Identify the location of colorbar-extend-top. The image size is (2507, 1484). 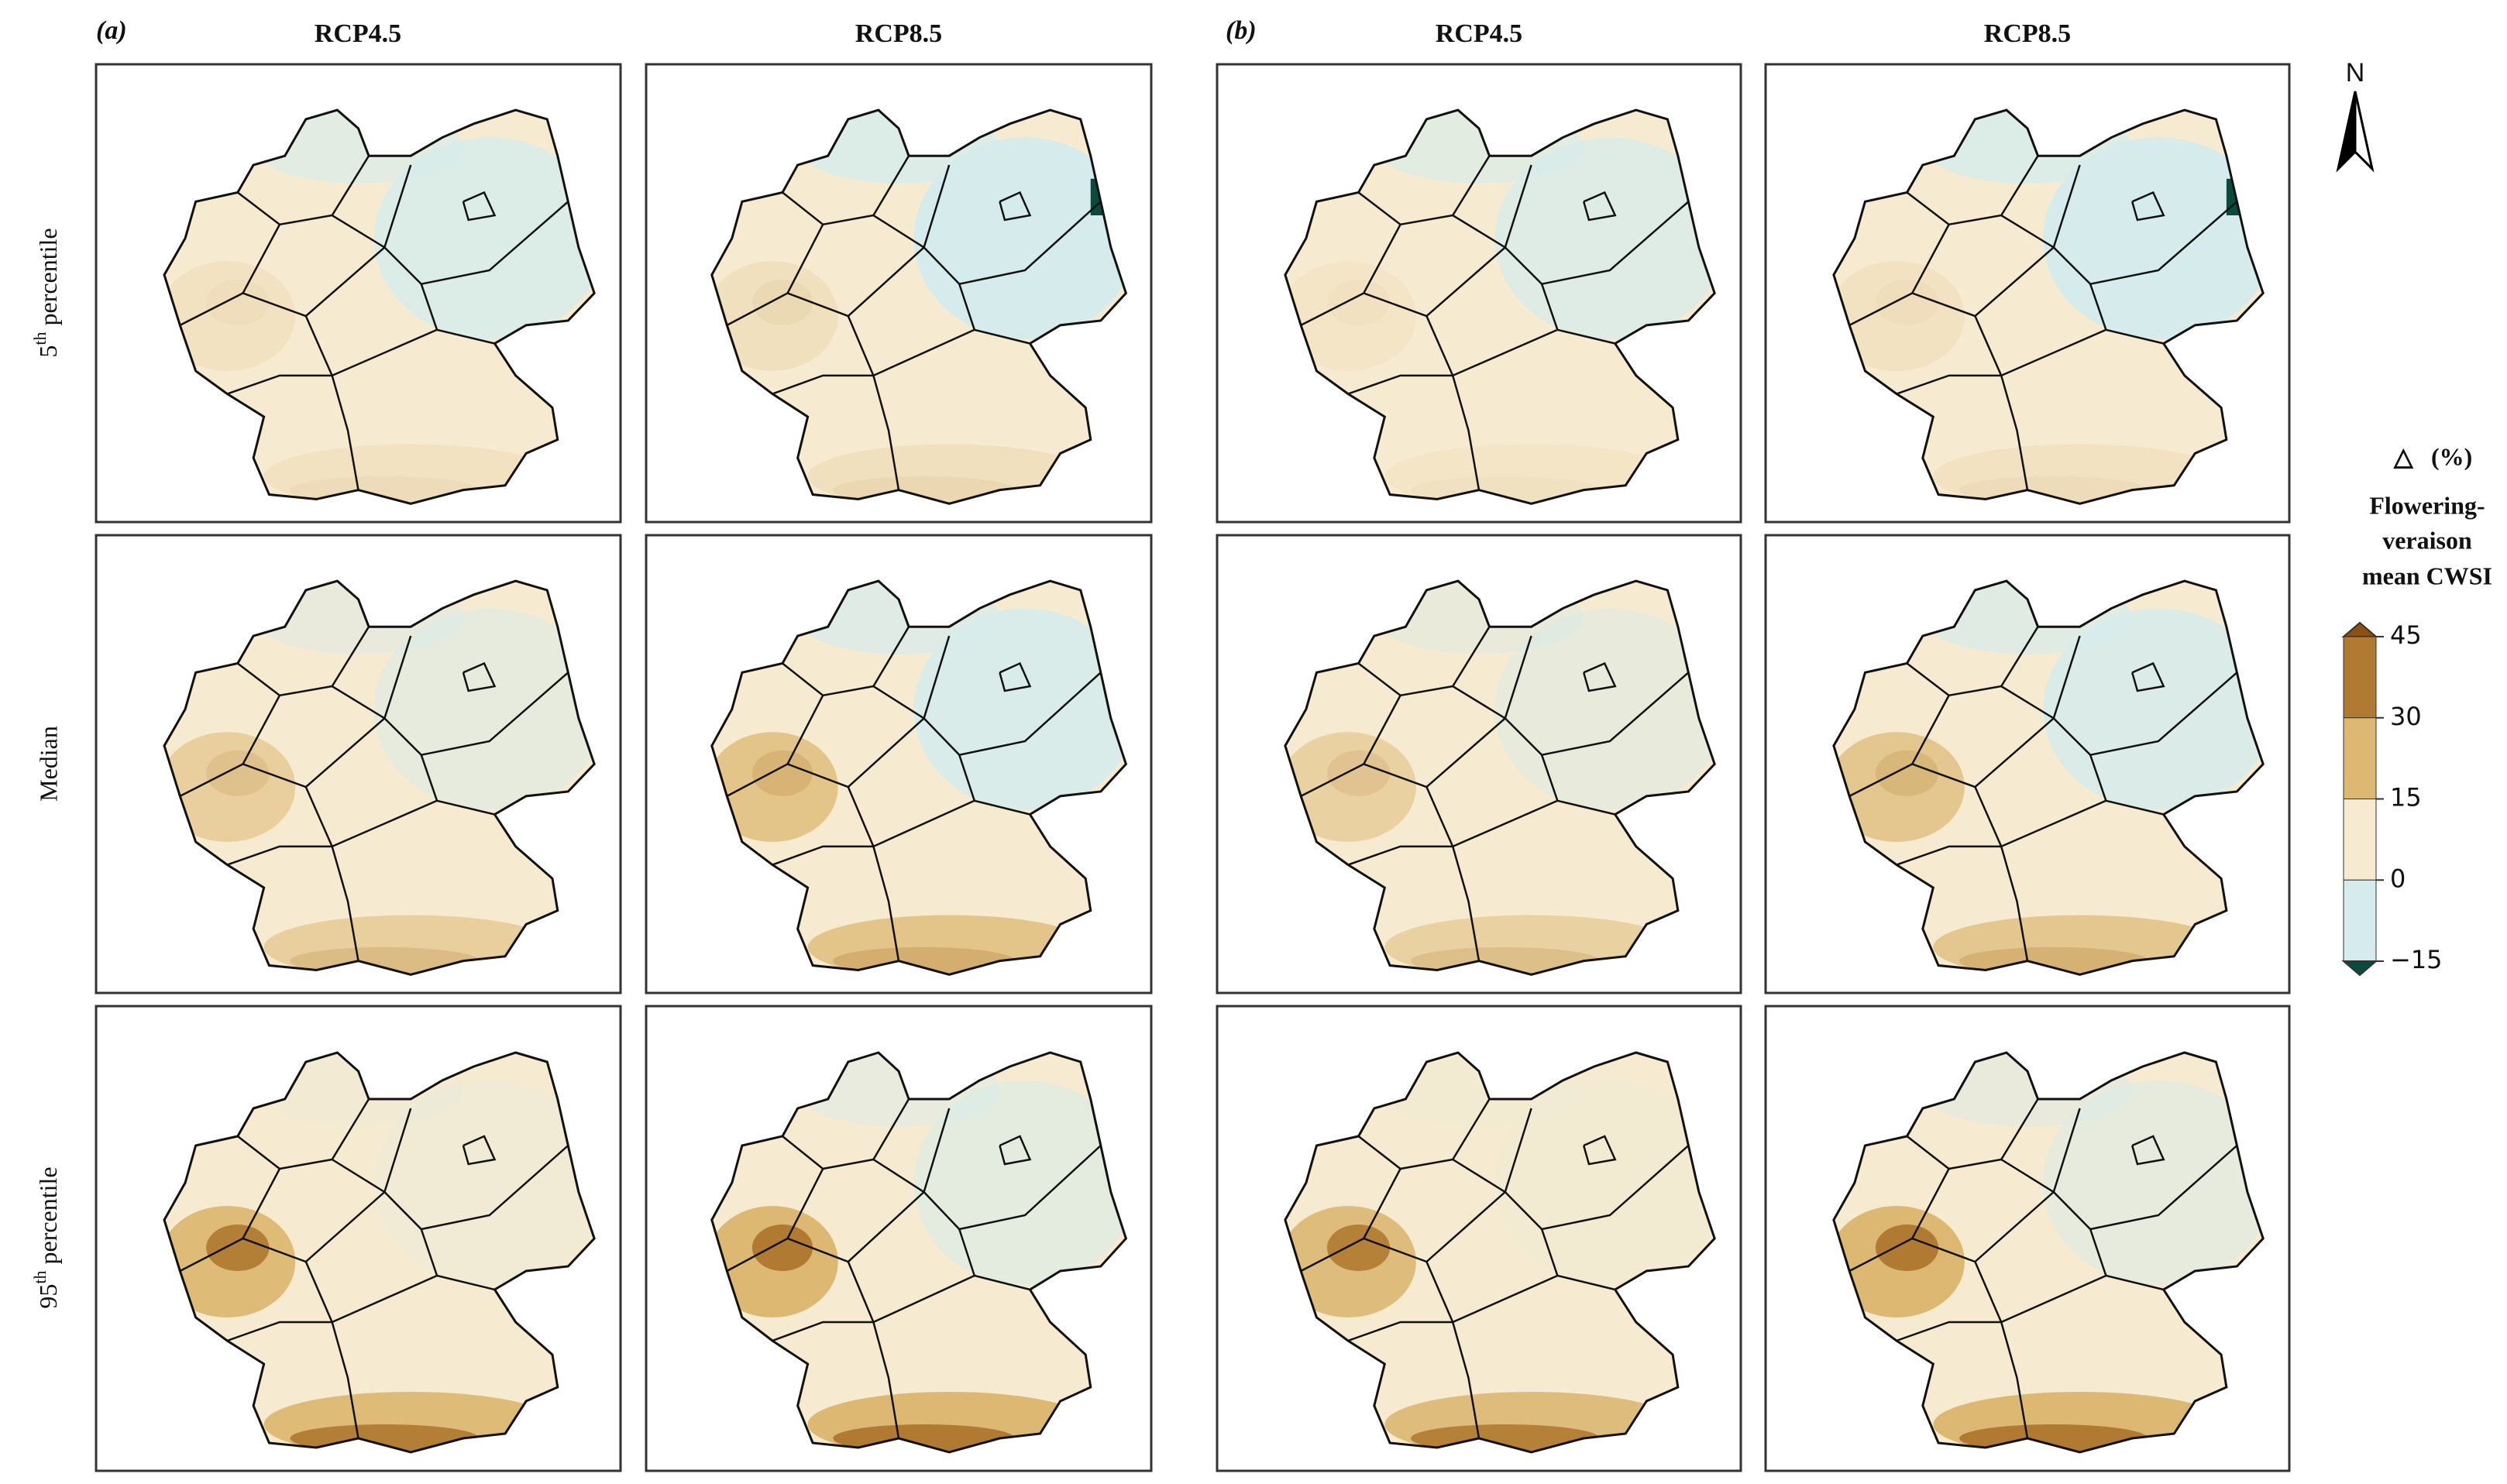
(2359, 629).